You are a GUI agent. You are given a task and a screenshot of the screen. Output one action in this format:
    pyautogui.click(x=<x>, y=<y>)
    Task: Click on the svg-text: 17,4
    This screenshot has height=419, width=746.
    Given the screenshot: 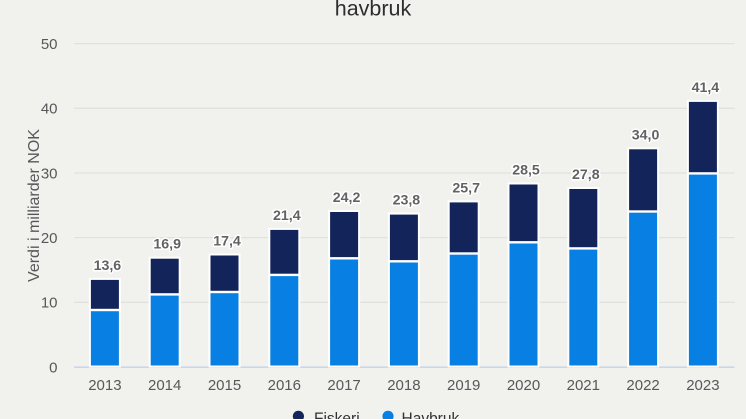 What is the action you would take?
    pyautogui.click(x=227, y=242)
    